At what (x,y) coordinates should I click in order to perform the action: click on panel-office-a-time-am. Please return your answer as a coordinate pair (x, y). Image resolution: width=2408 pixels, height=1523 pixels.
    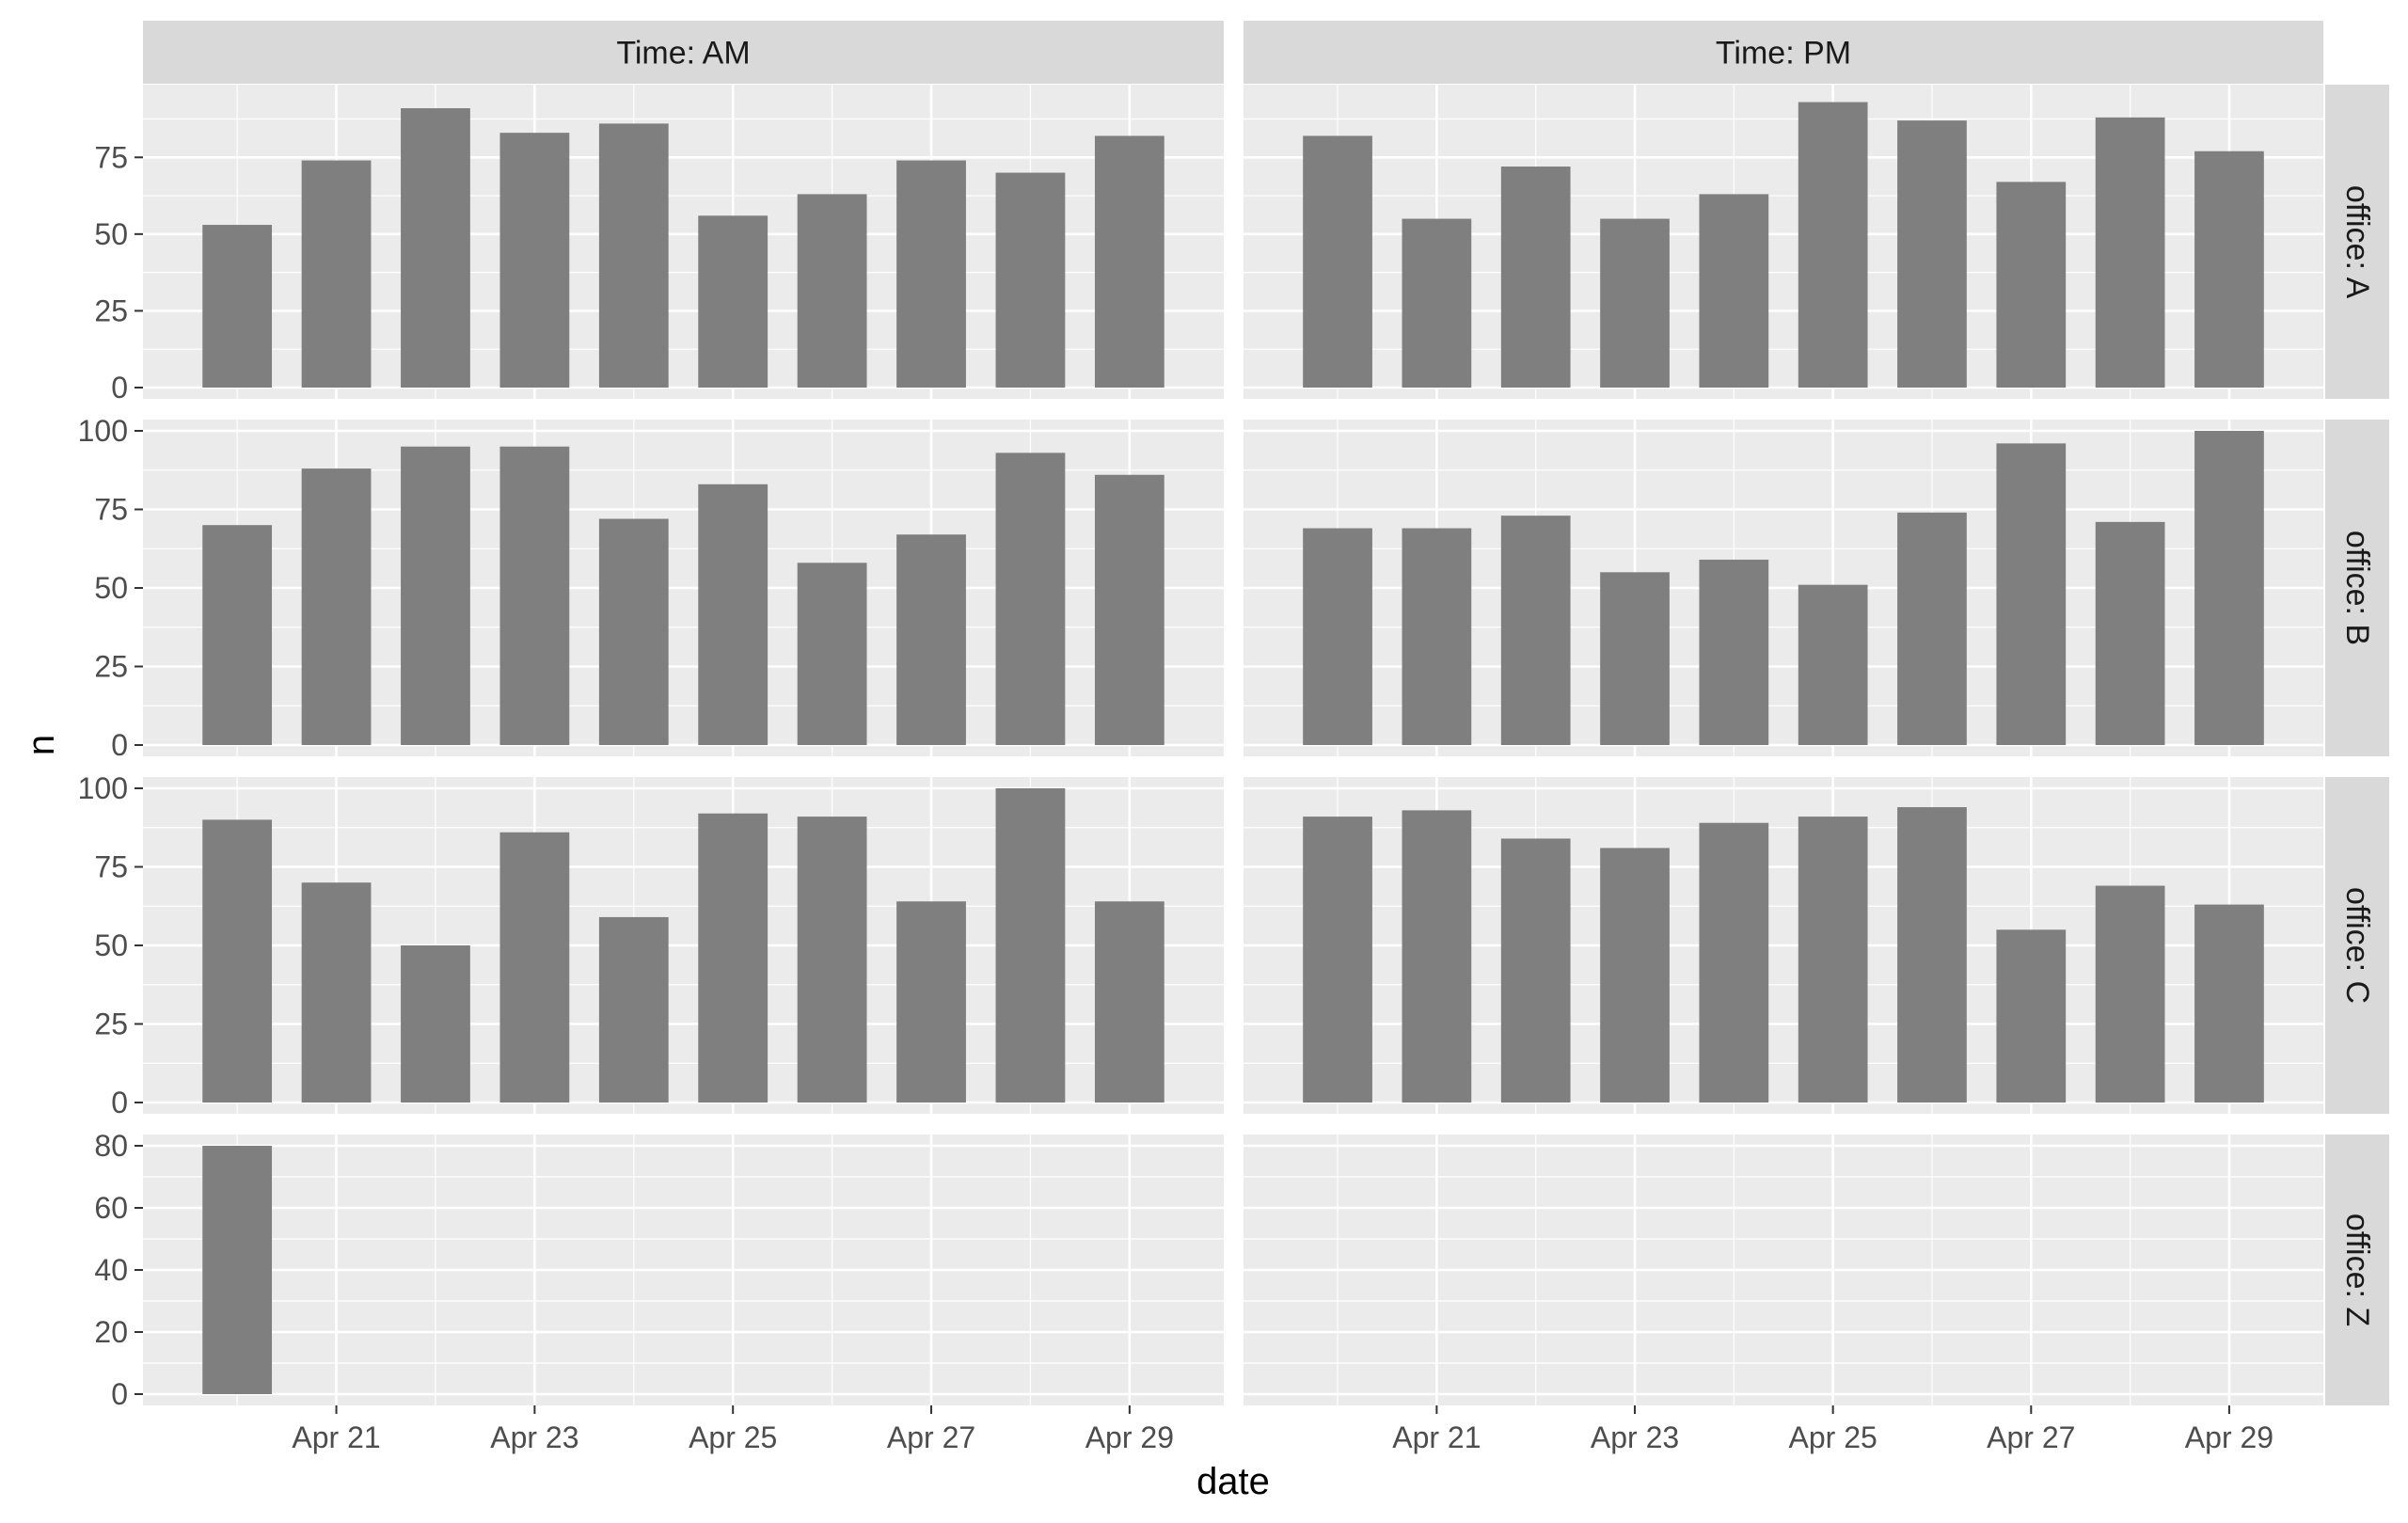
    Looking at the image, I should click on (684, 242).